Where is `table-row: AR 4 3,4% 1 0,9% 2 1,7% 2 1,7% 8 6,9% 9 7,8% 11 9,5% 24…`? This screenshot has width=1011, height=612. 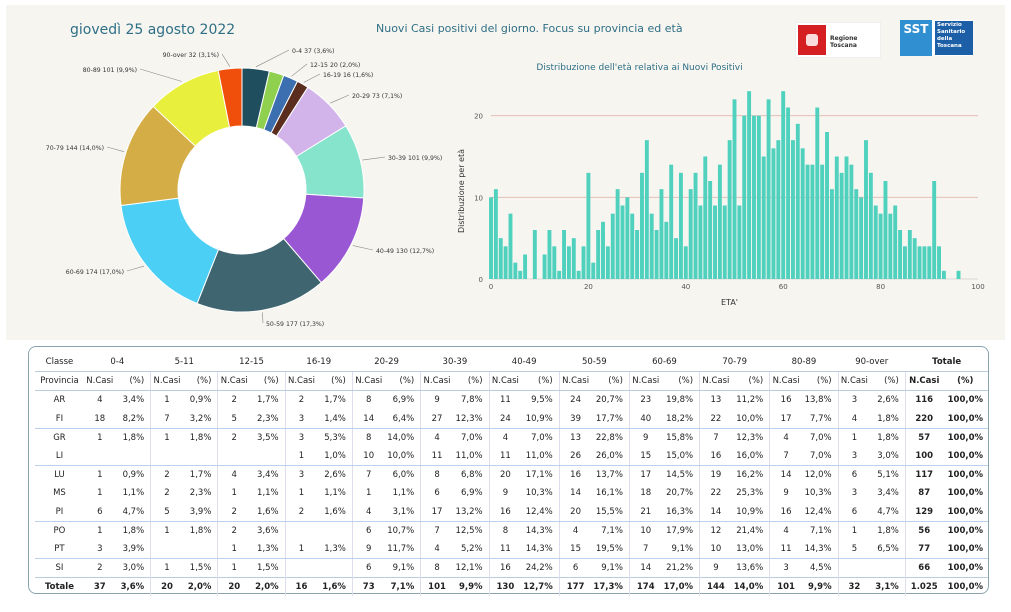
table-row: AR 4 3,4% 1 0,9% 2 1,7% 2 1,7% 8 6,9% 9 7,8% 11 9,5% 24… is located at coordinates (511, 400).